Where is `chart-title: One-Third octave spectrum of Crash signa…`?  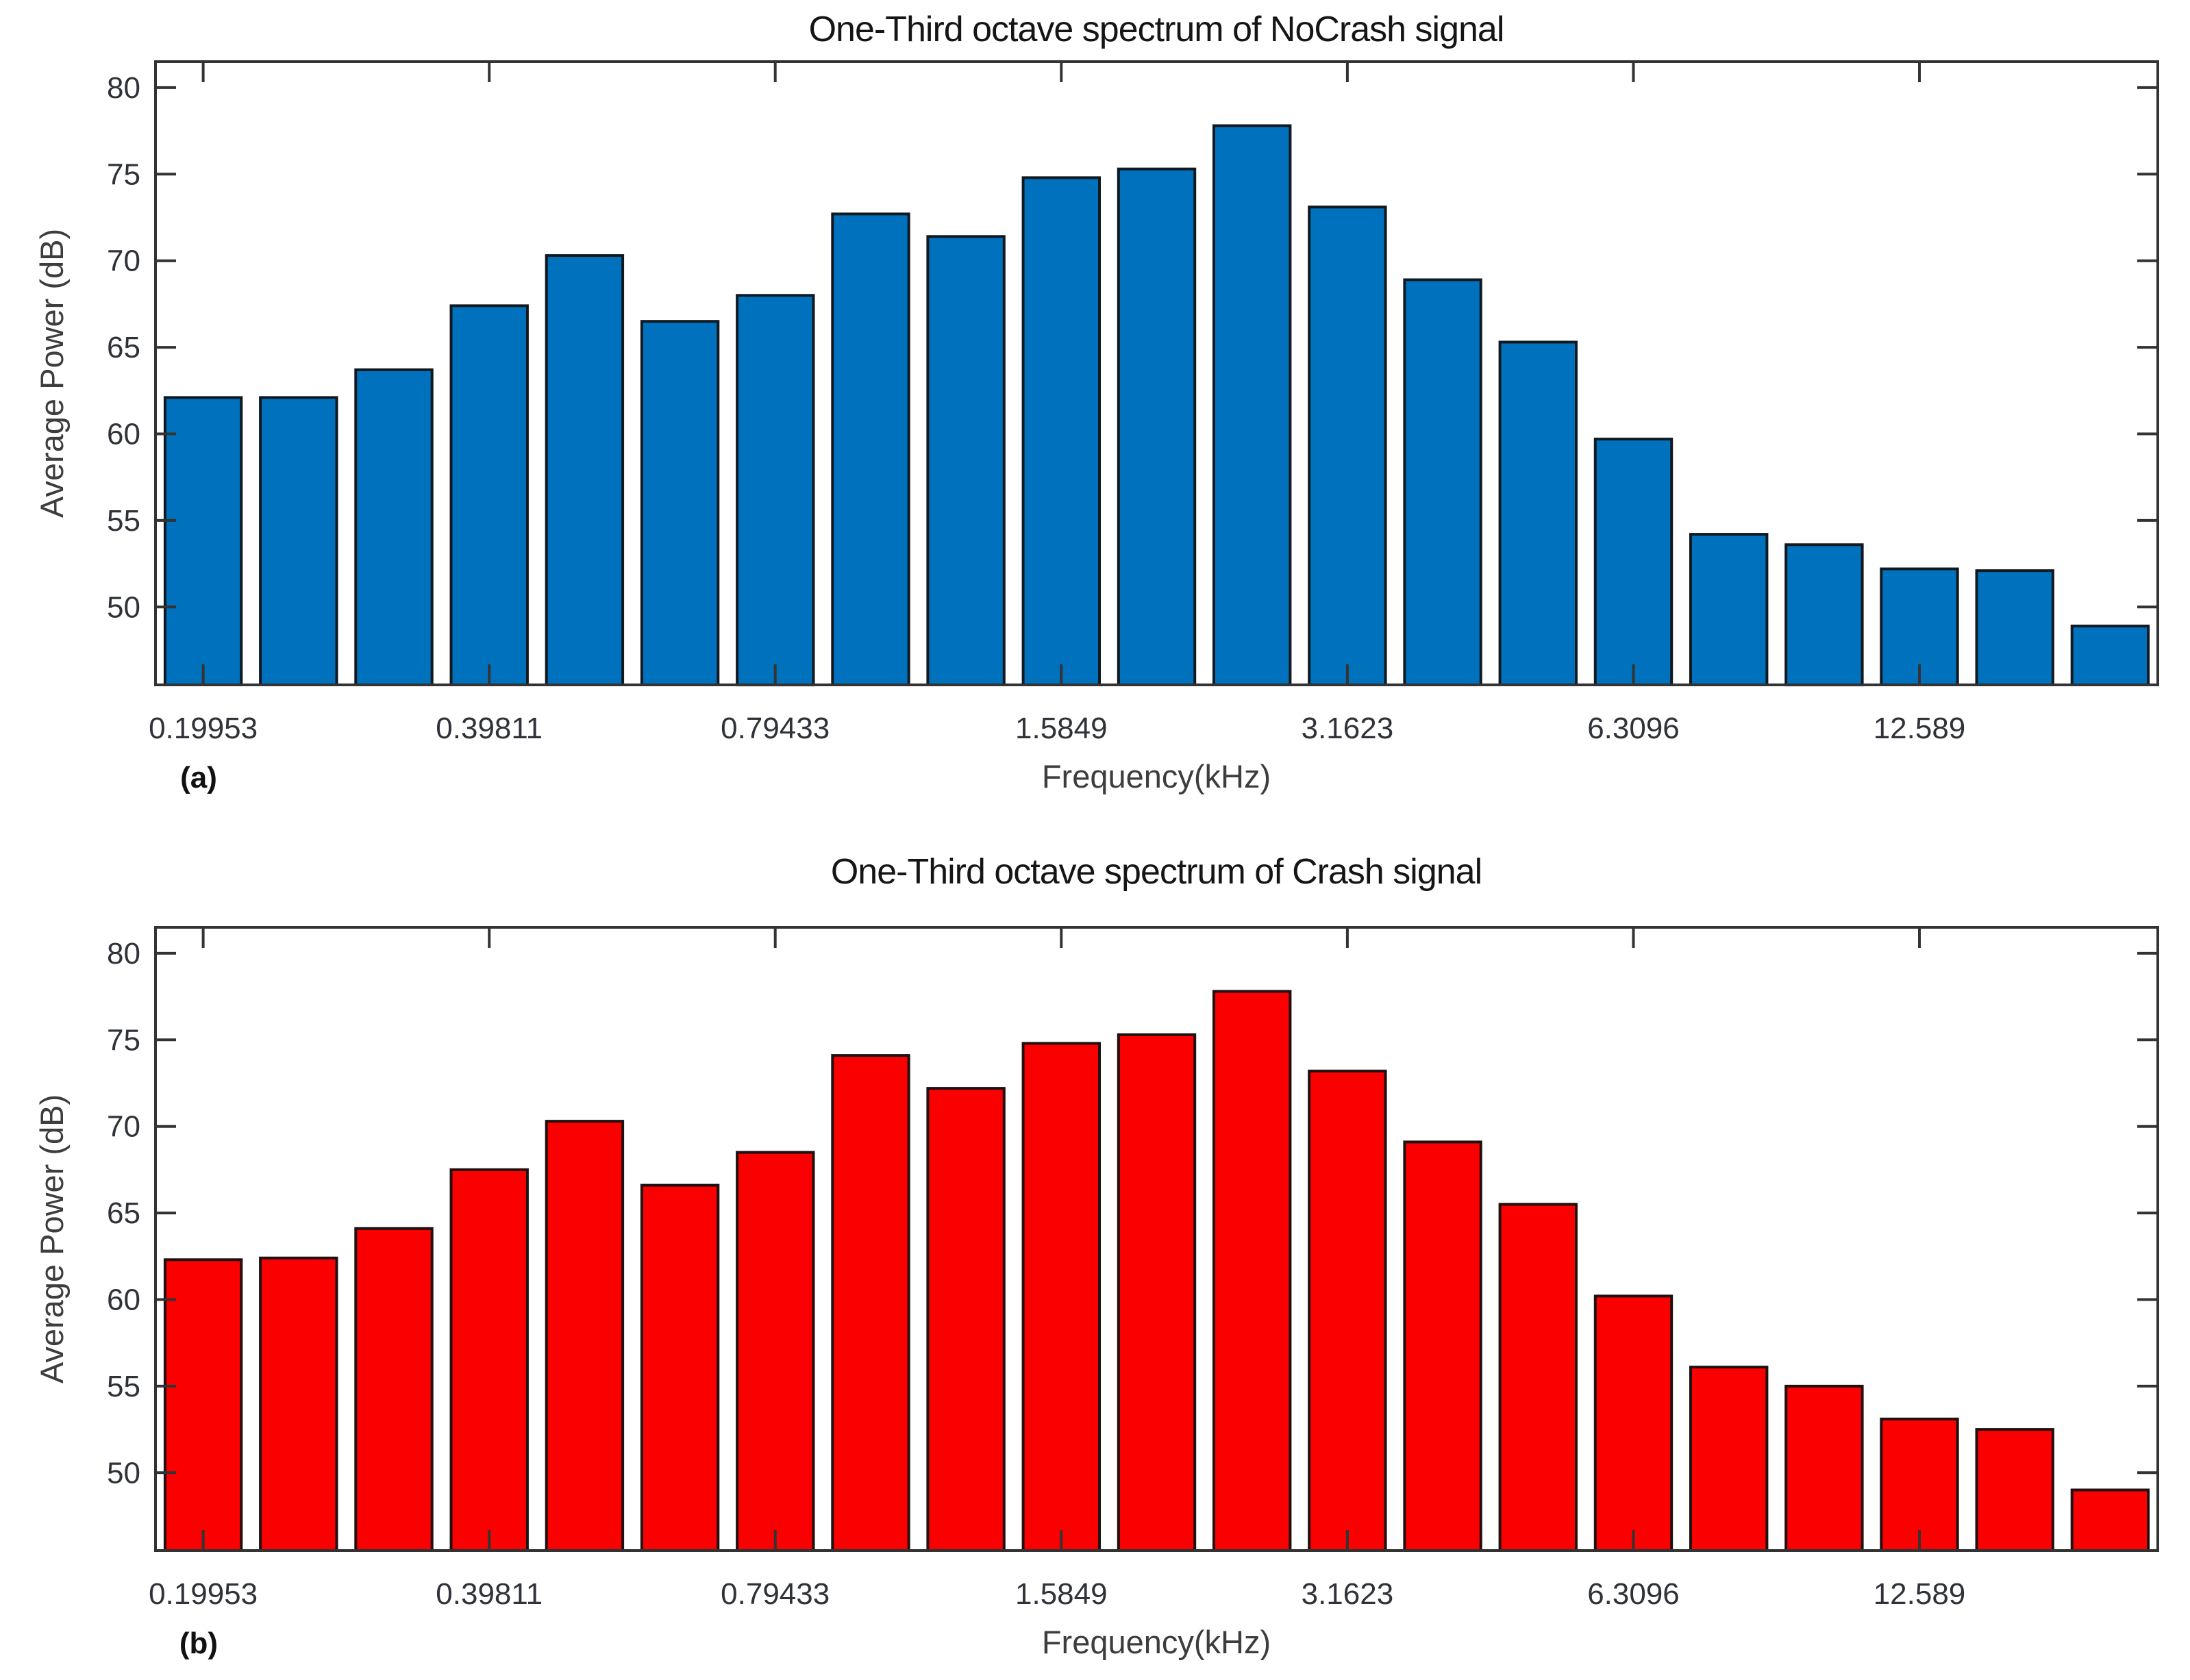
chart-title: One-Third octave spectrum of Crash signa… is located at coordinates (1156, 872).